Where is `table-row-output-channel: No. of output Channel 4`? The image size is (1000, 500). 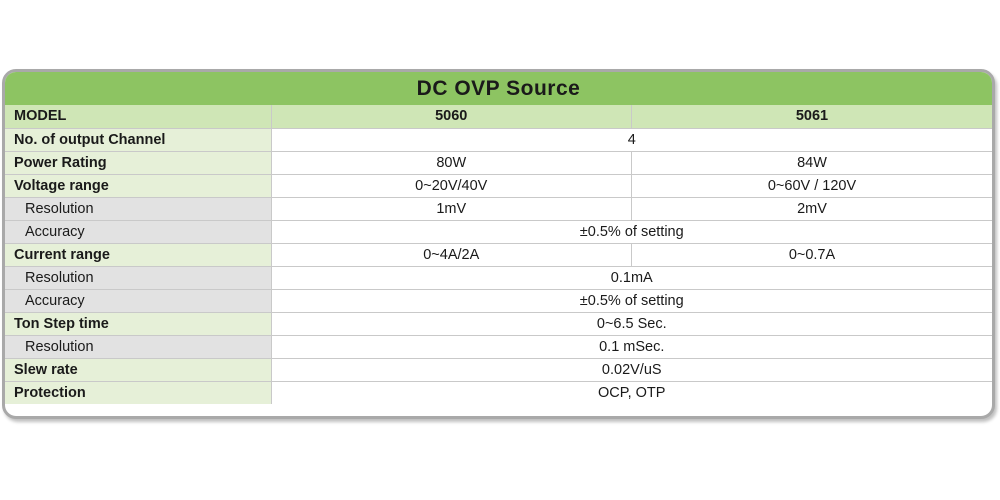 table-row-output-channel: No. of output Channel 4 is located at coordinates (498, 140).